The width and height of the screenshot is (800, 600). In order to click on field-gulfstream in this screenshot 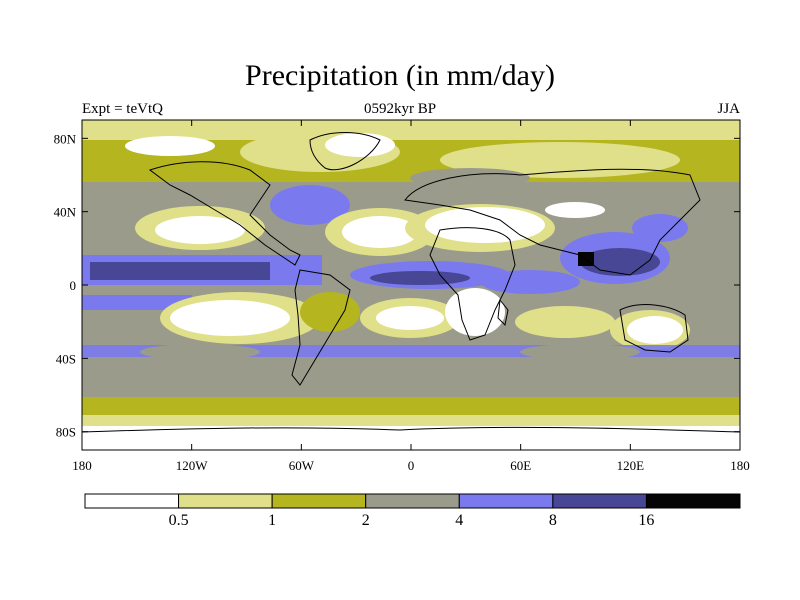, I will do `click(310, 205)`.